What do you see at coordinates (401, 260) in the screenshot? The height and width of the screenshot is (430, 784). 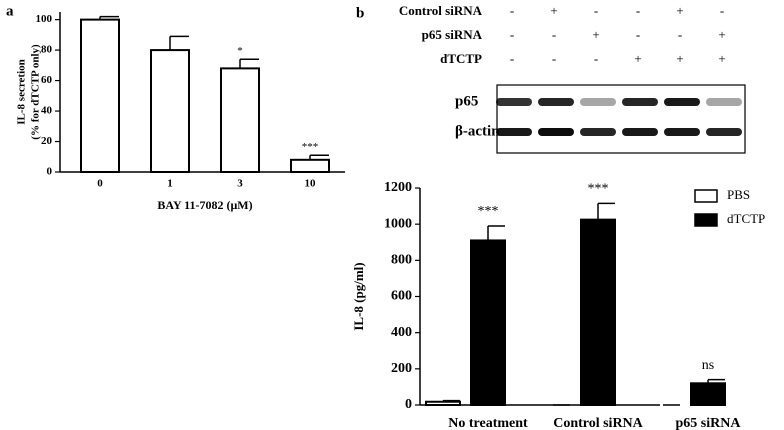 I see `y-tick-label: 800` at bounding box center [401, 260].